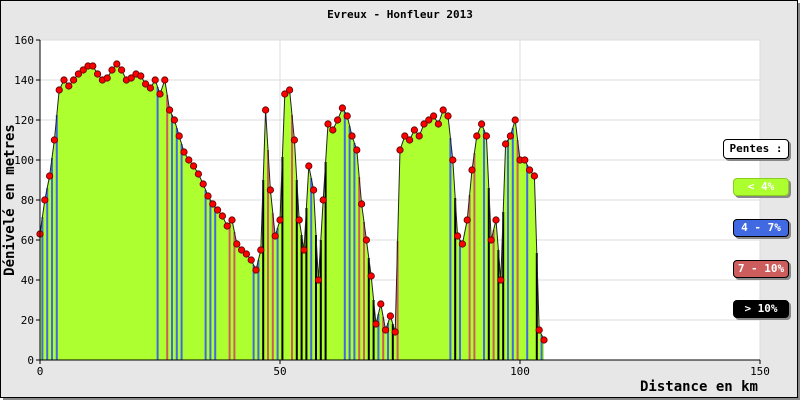 The width and height of the screenshot is (800, 400). What do you see at coordinates (40, 371) in the screenshot?
I see `x-tick-label: 0` at bounding box center [40, 371].